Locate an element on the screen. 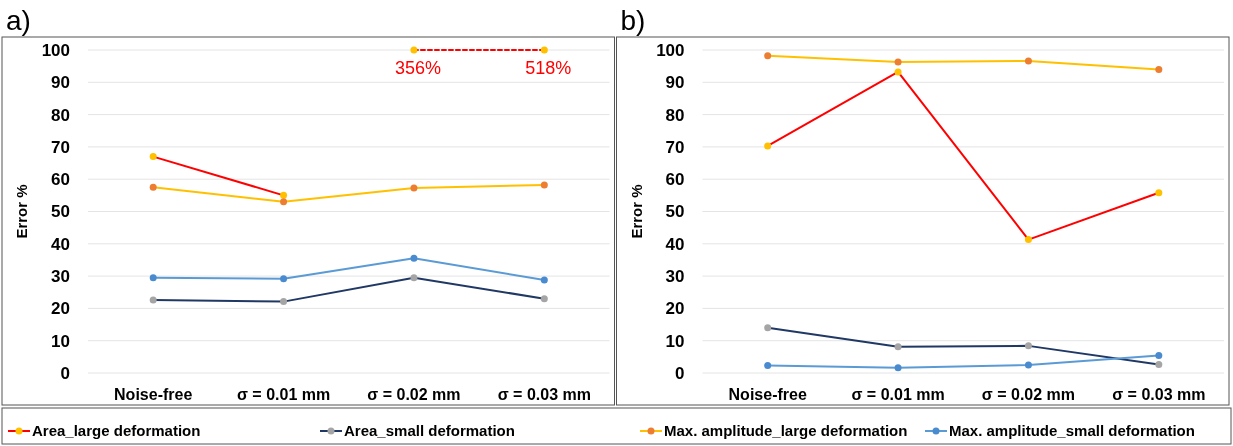 The height and width of the screenshot is (446, 1233). legend-label: Max. amplitude_large deformation is located at coordinates (786, 431).